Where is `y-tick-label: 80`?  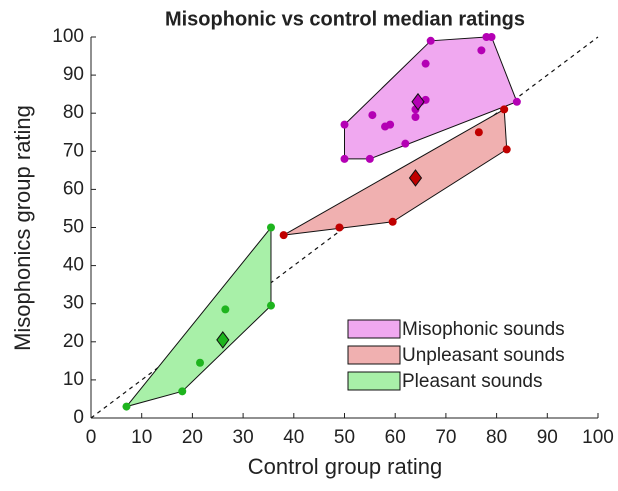
y-tick-label: 80 is located at coordinates (73, 112).